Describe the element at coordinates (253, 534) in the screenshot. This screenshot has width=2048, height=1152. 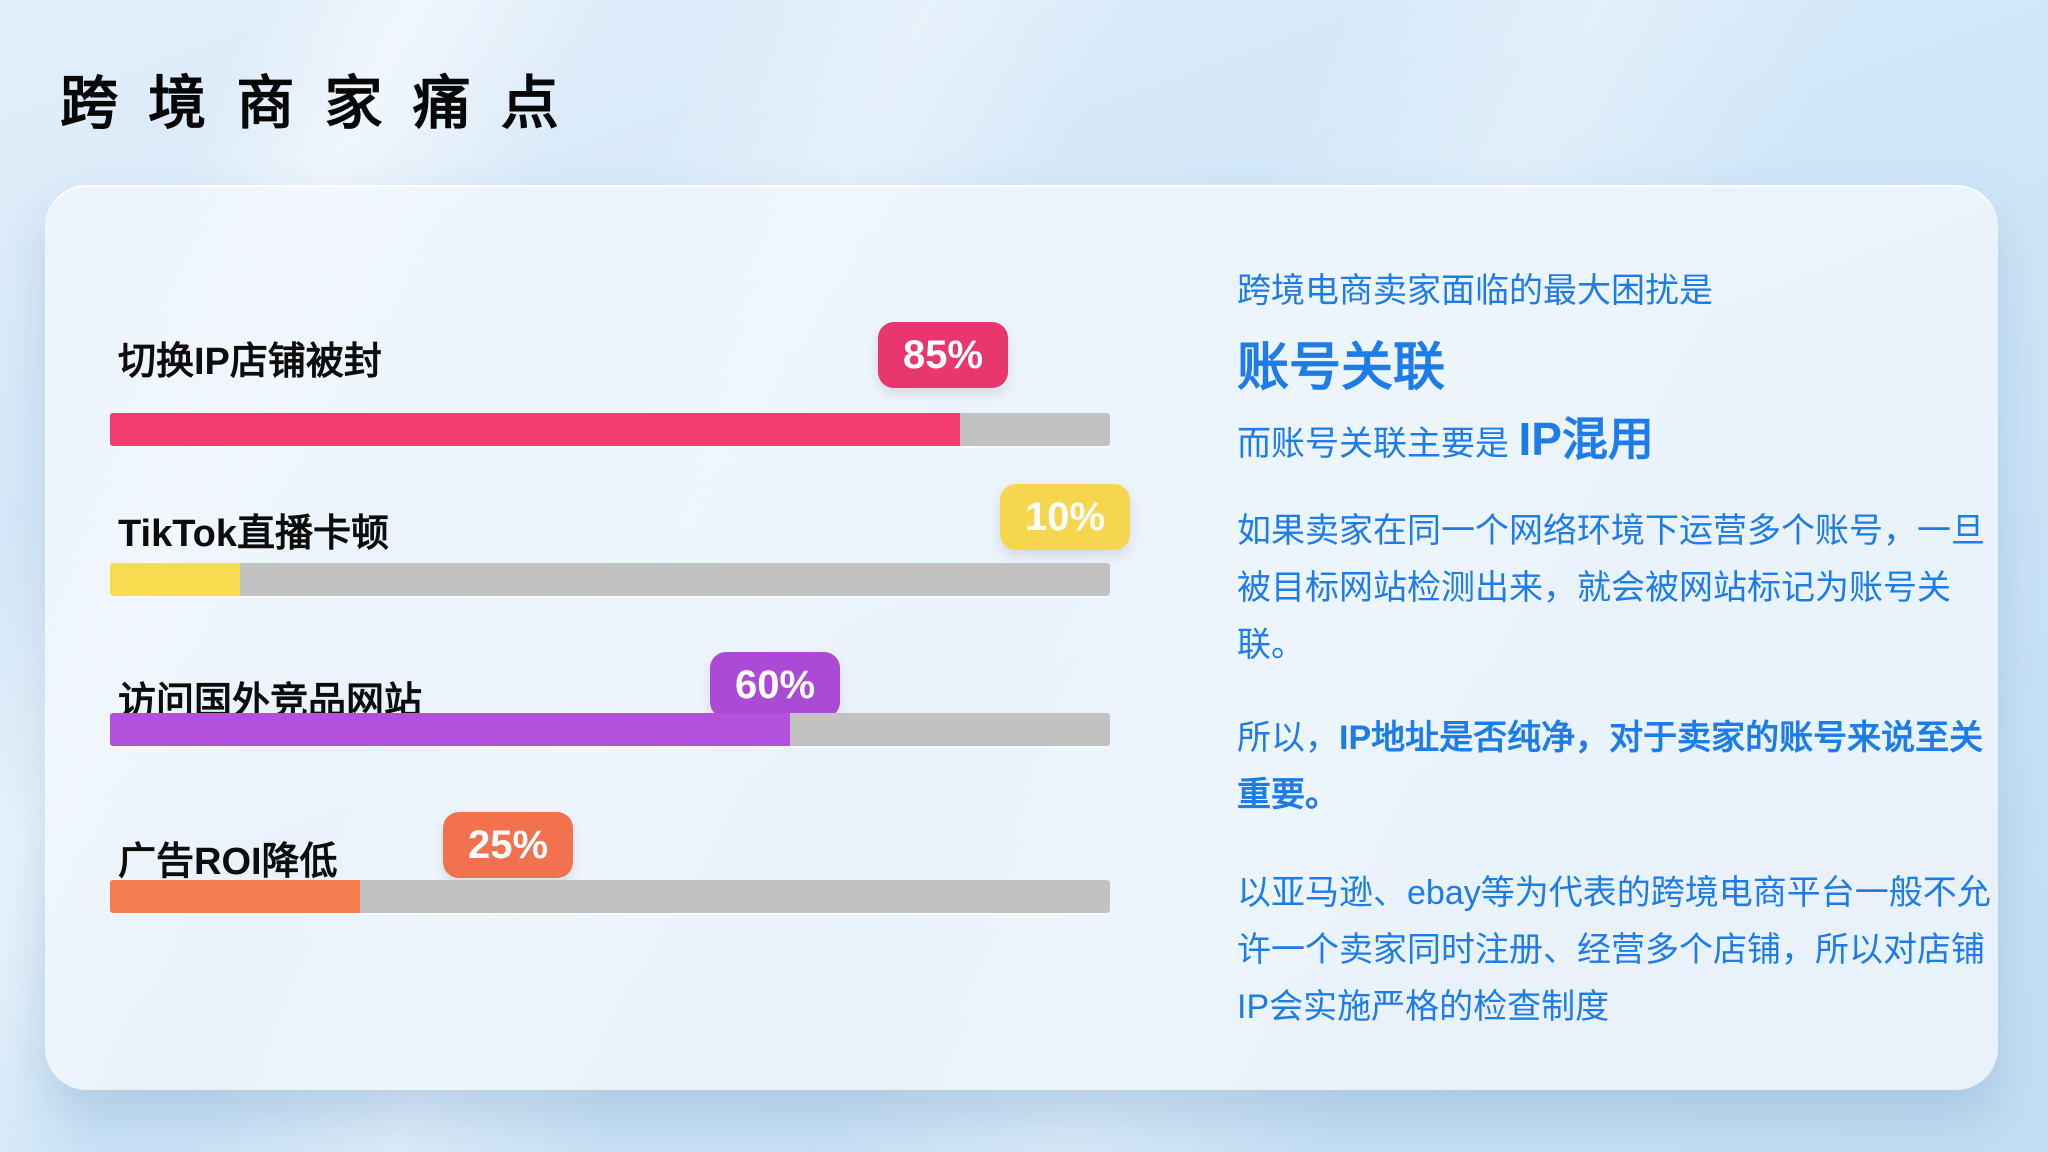
I see `bar-label: TikTok直播卡顿` at that location.